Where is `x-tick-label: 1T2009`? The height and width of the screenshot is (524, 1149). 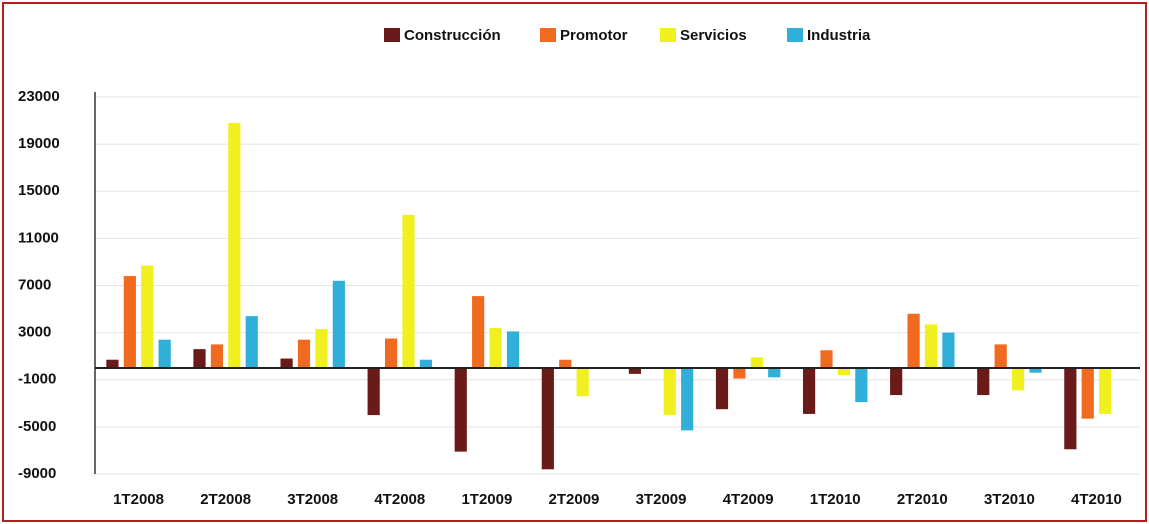
x-tick-label: 1T2009 is located at coordinates (486, 499).